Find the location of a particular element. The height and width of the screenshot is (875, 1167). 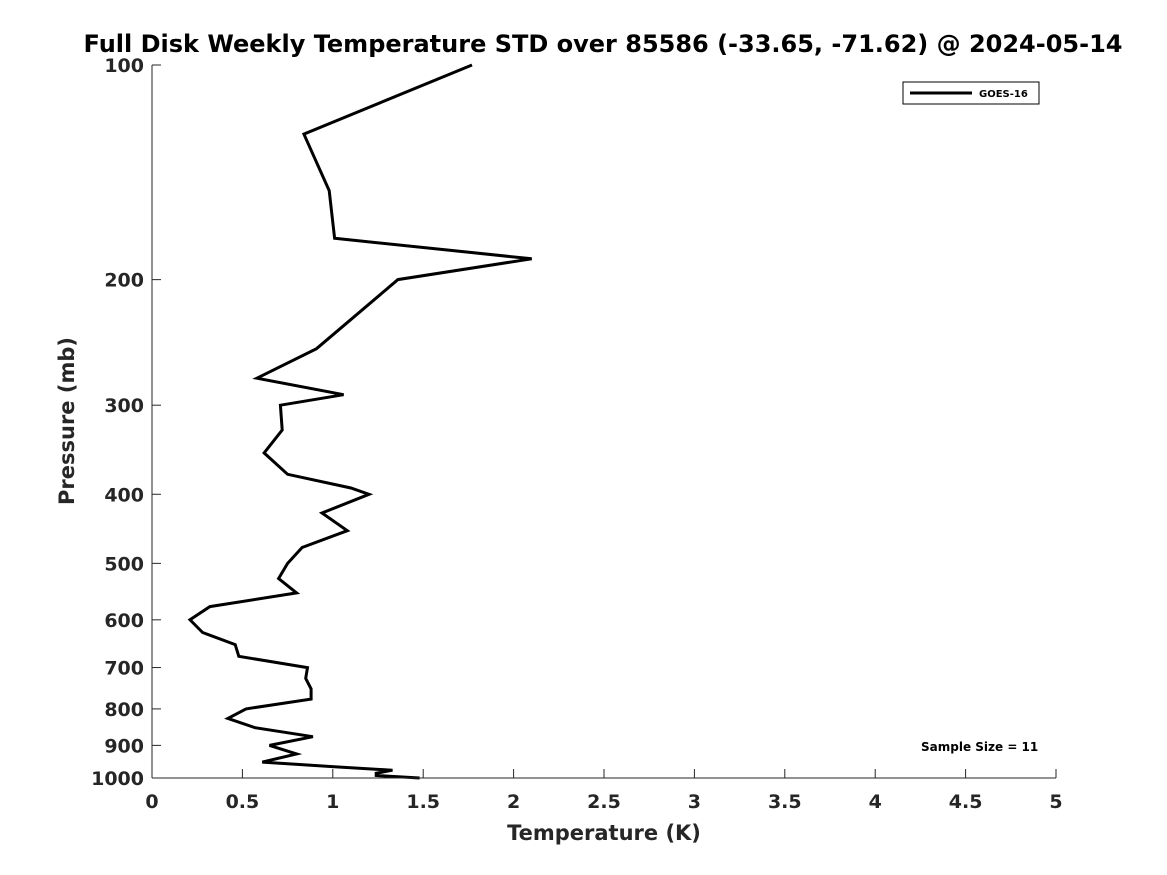

sample-size-annotation: Sample Size = 11 is located at coordinates (979, 747).